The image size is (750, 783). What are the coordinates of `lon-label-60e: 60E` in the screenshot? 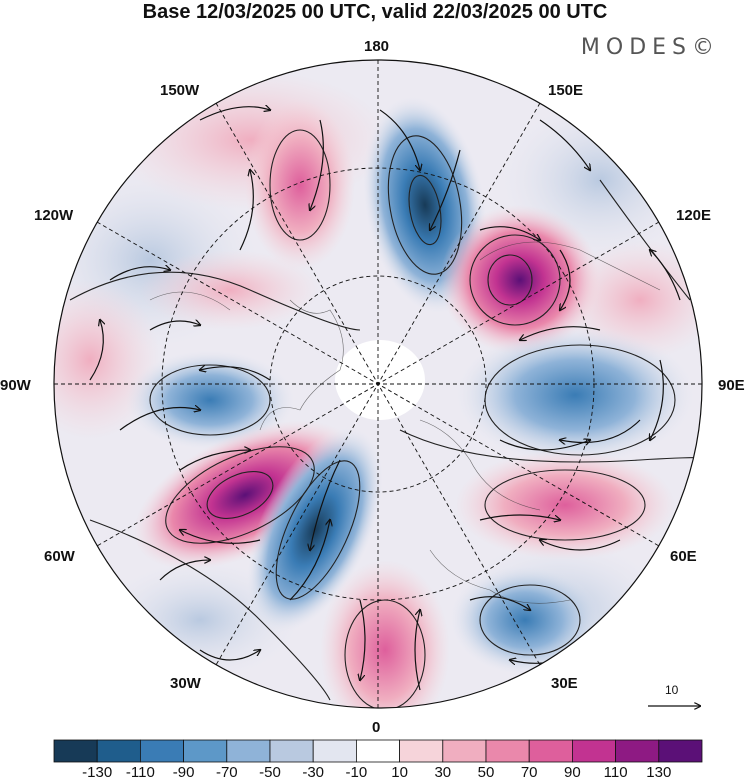 It's located at (683, 556).